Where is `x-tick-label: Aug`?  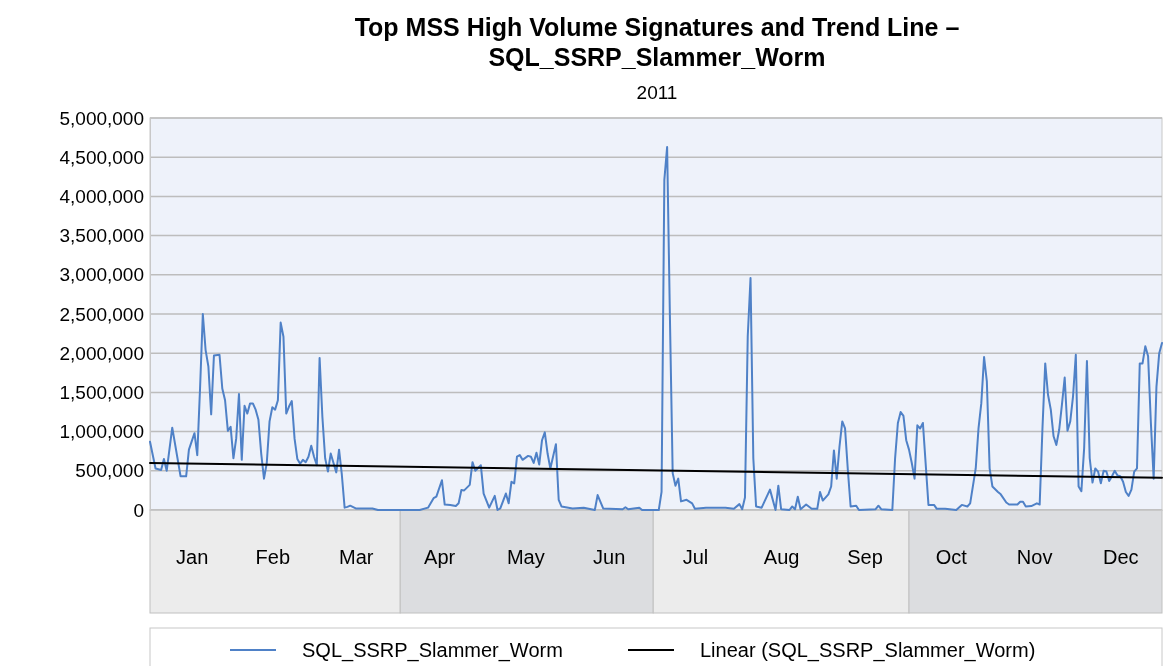 x-tick-label: Aug is located at coordinates (781, 557).